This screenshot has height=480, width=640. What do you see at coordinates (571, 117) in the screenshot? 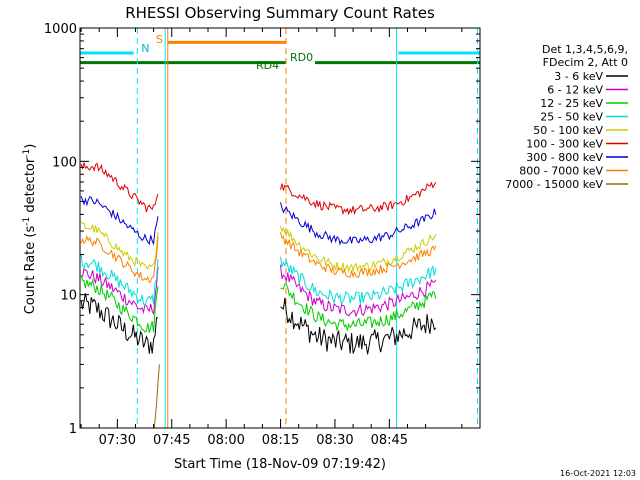
I see `legend-label: 25 - 50 keV` at bounding box center [571, 117].